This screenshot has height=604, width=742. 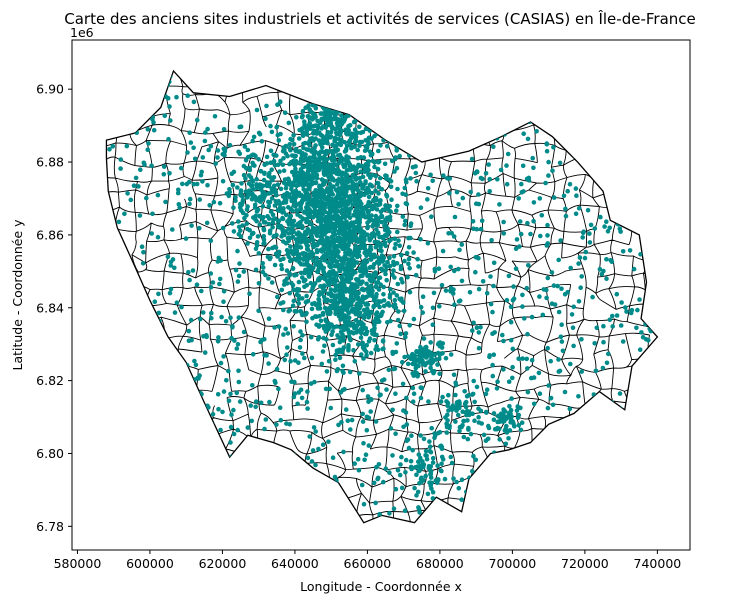 I want to click on y-tick-label: 6.90, so click(x=50, y=89).